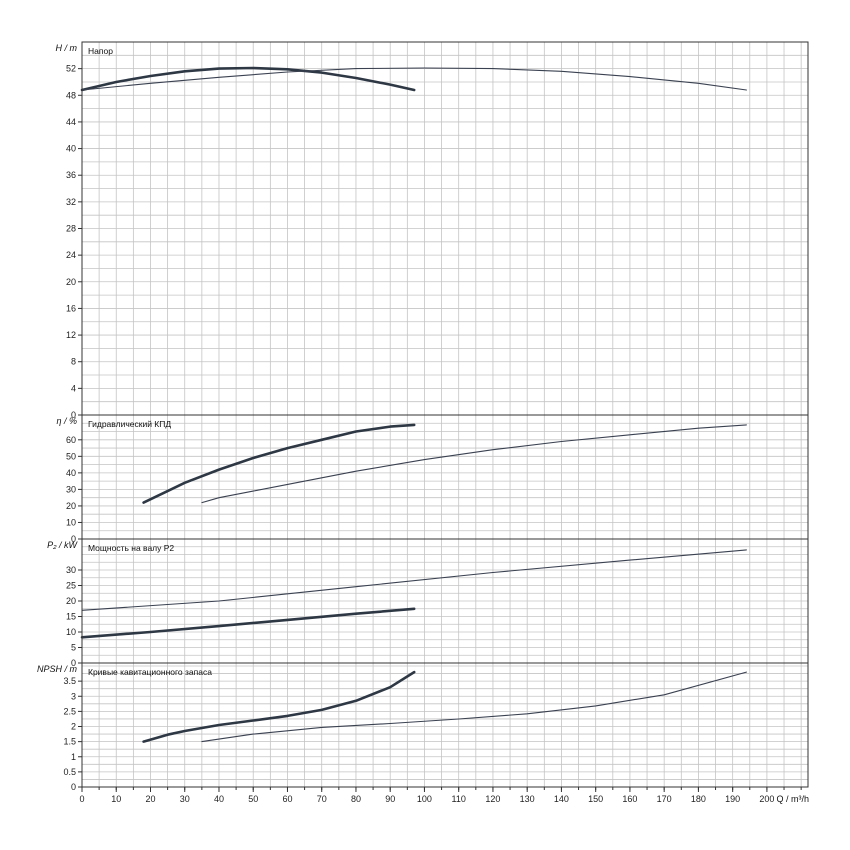  What do you see at coordinates (57, 669) in the screenshot?
I see `y-axis-label-npsh: NPSH / m` at bounding box center [57, 669].